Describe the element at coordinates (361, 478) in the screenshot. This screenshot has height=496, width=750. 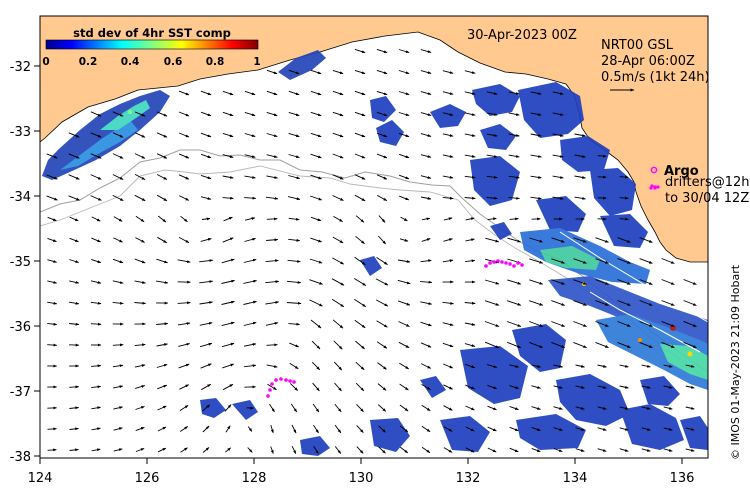
I see `x-tick-label: 130` at that location.